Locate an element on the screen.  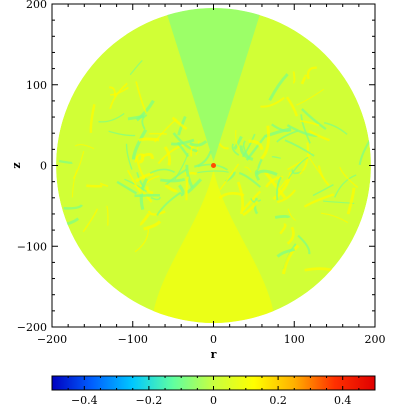
x-tick-label: −200 is located at coordinates (52, 339).